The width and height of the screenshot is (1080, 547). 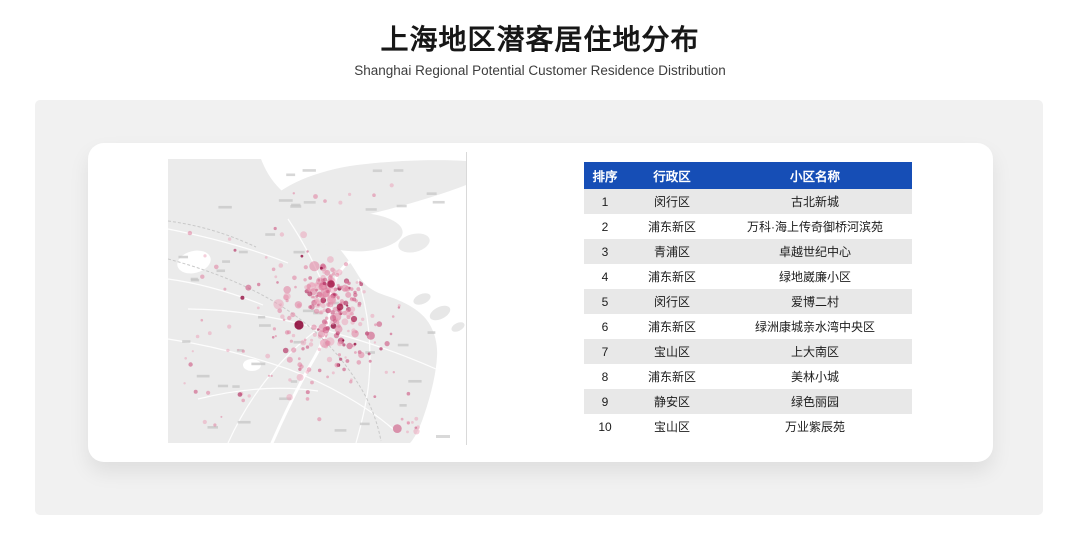 What do you see at coordinates (605, 201) in the screenshot?
I see `rank-cell: 1` at bounding box center [605, 201].